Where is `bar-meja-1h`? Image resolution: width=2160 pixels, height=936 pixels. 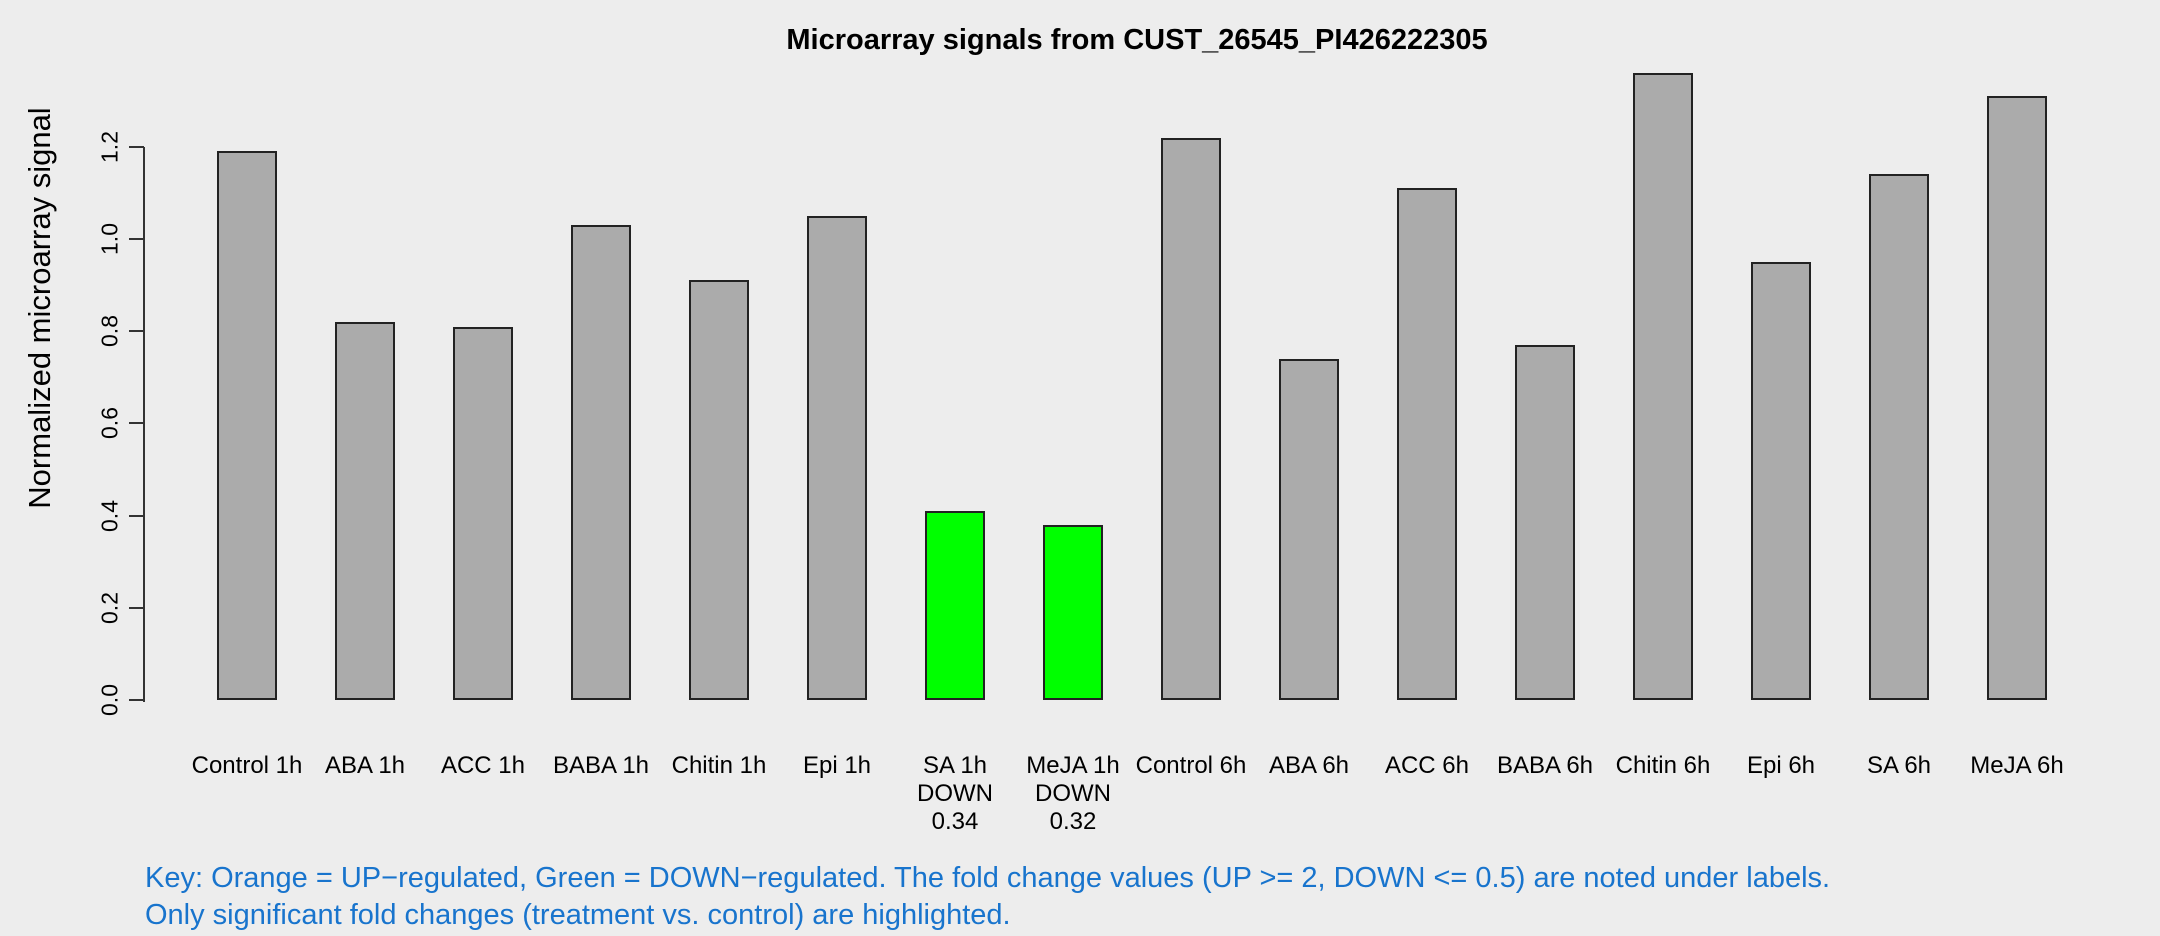 bar-meja-1h is located at coordinates (1073, 612).